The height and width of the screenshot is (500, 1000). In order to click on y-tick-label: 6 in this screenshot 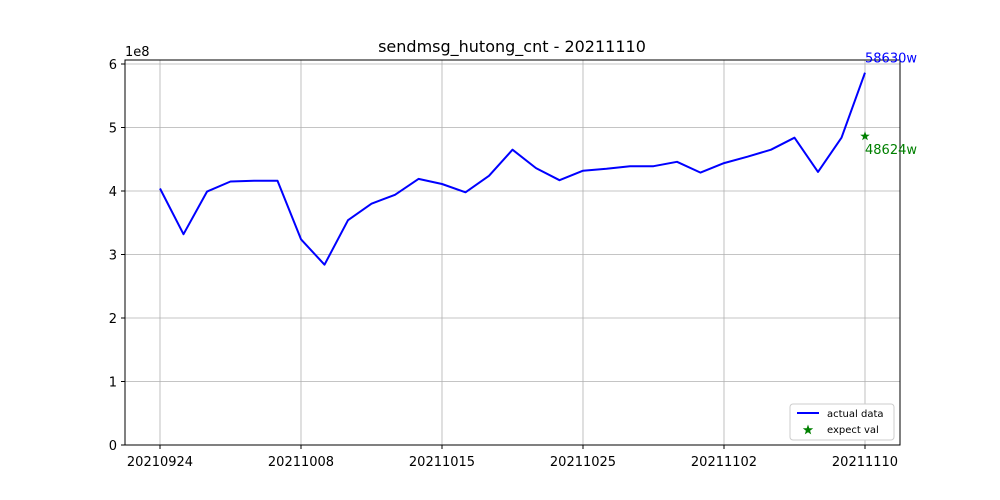, I will do `click(113, 65)`.